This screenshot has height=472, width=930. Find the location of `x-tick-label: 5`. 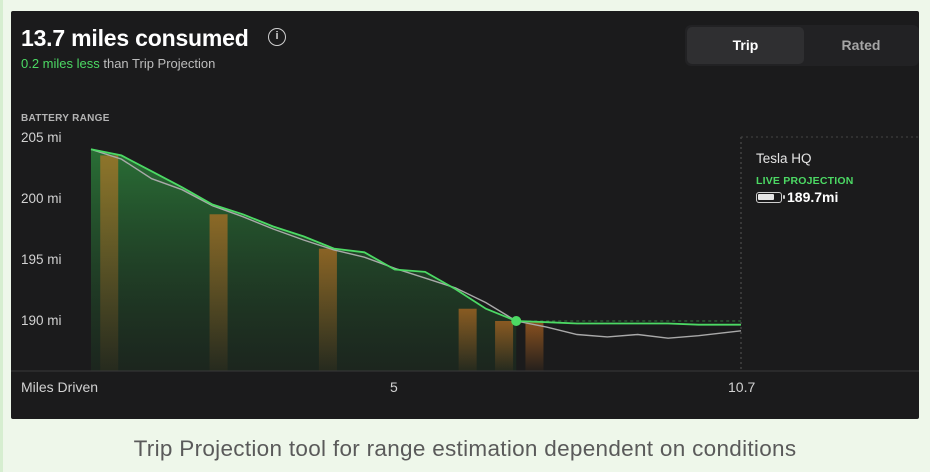

x-tick-label: 5 is located at coordinates (394, 387).